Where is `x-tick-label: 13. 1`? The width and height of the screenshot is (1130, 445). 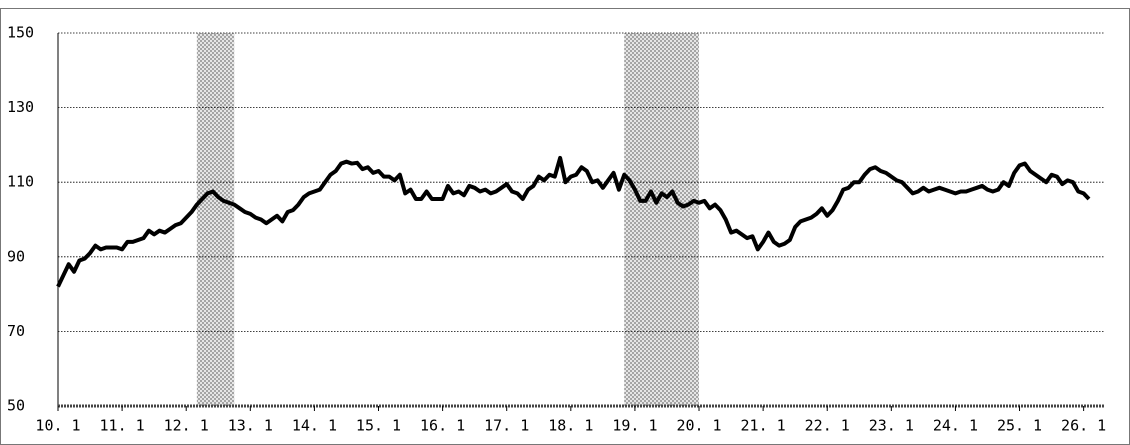
x-tick-label: 13. 1 is located at coordinates (250, 426).